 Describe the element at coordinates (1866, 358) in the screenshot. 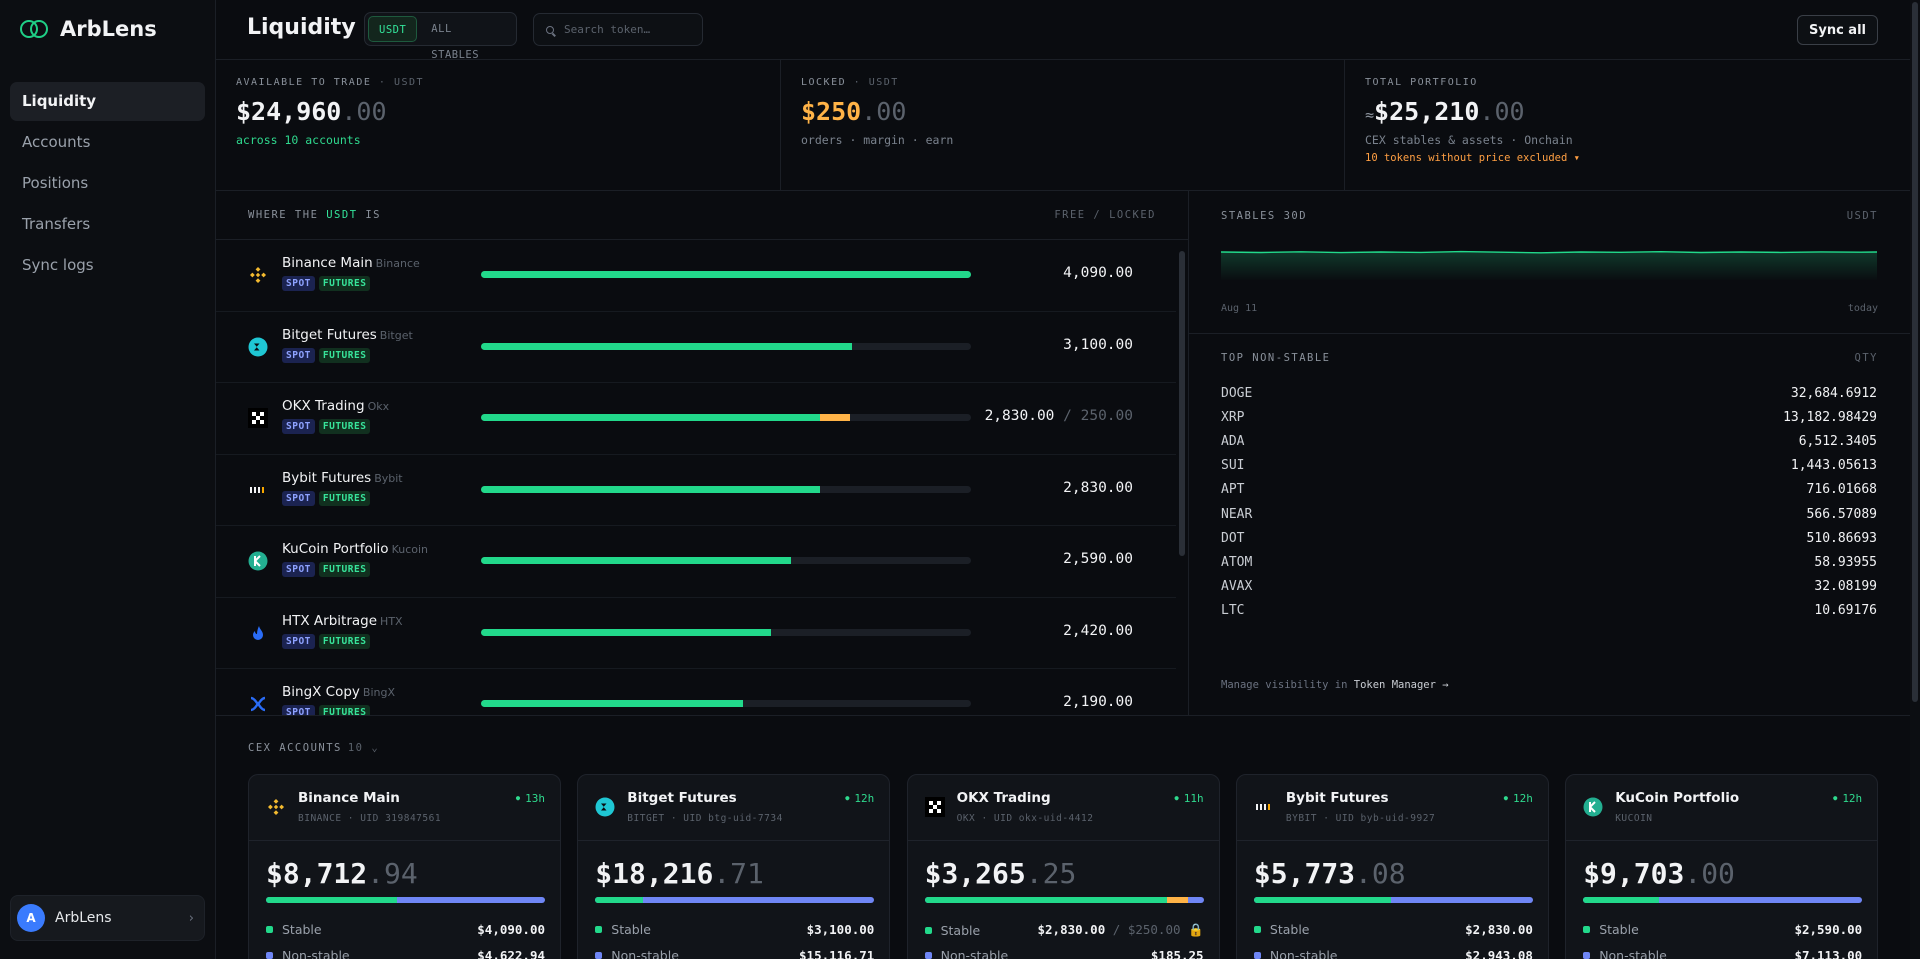

I see `qty-label: QTY` at that location.